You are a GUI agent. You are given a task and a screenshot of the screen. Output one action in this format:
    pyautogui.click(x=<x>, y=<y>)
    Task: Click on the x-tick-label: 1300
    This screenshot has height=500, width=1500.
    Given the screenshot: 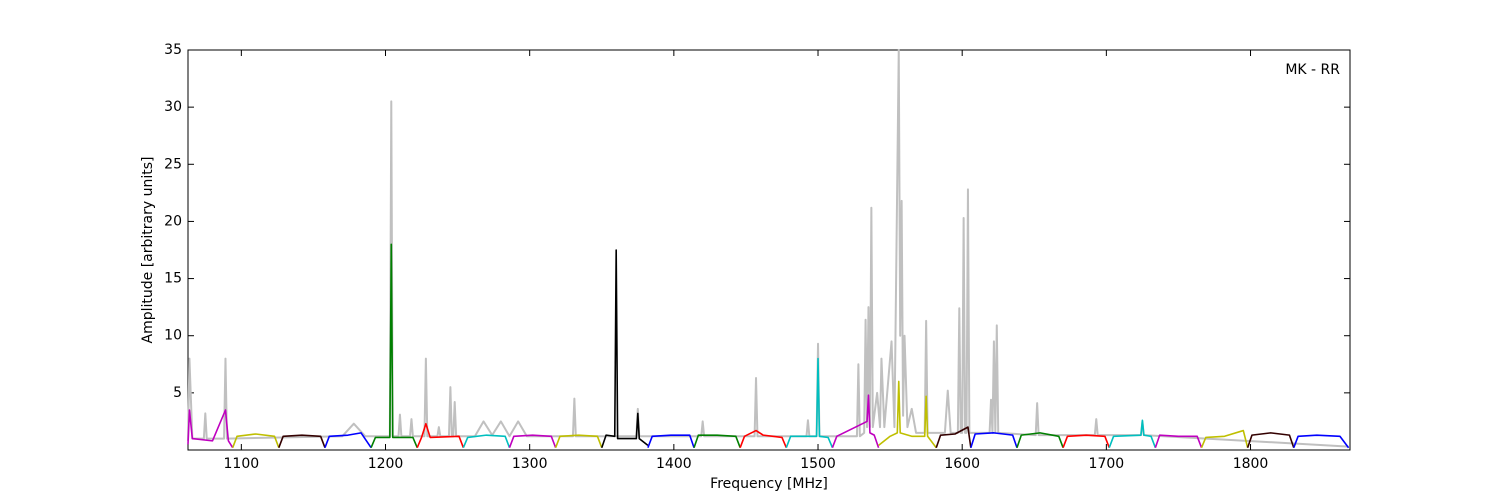 What is the action you would take?
    pyautogui.click(x=530, y=464)
    